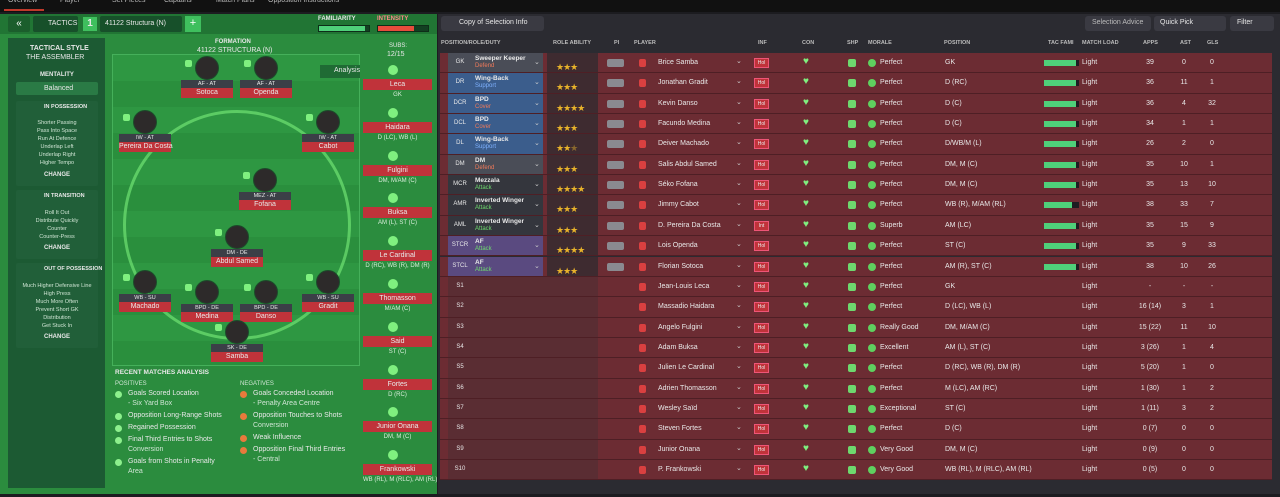 This screenshot has width=1280, height=497. Describe the element at coordinates (645, 43) in the screenshot. I see `column-header: PLAYER` at that location.